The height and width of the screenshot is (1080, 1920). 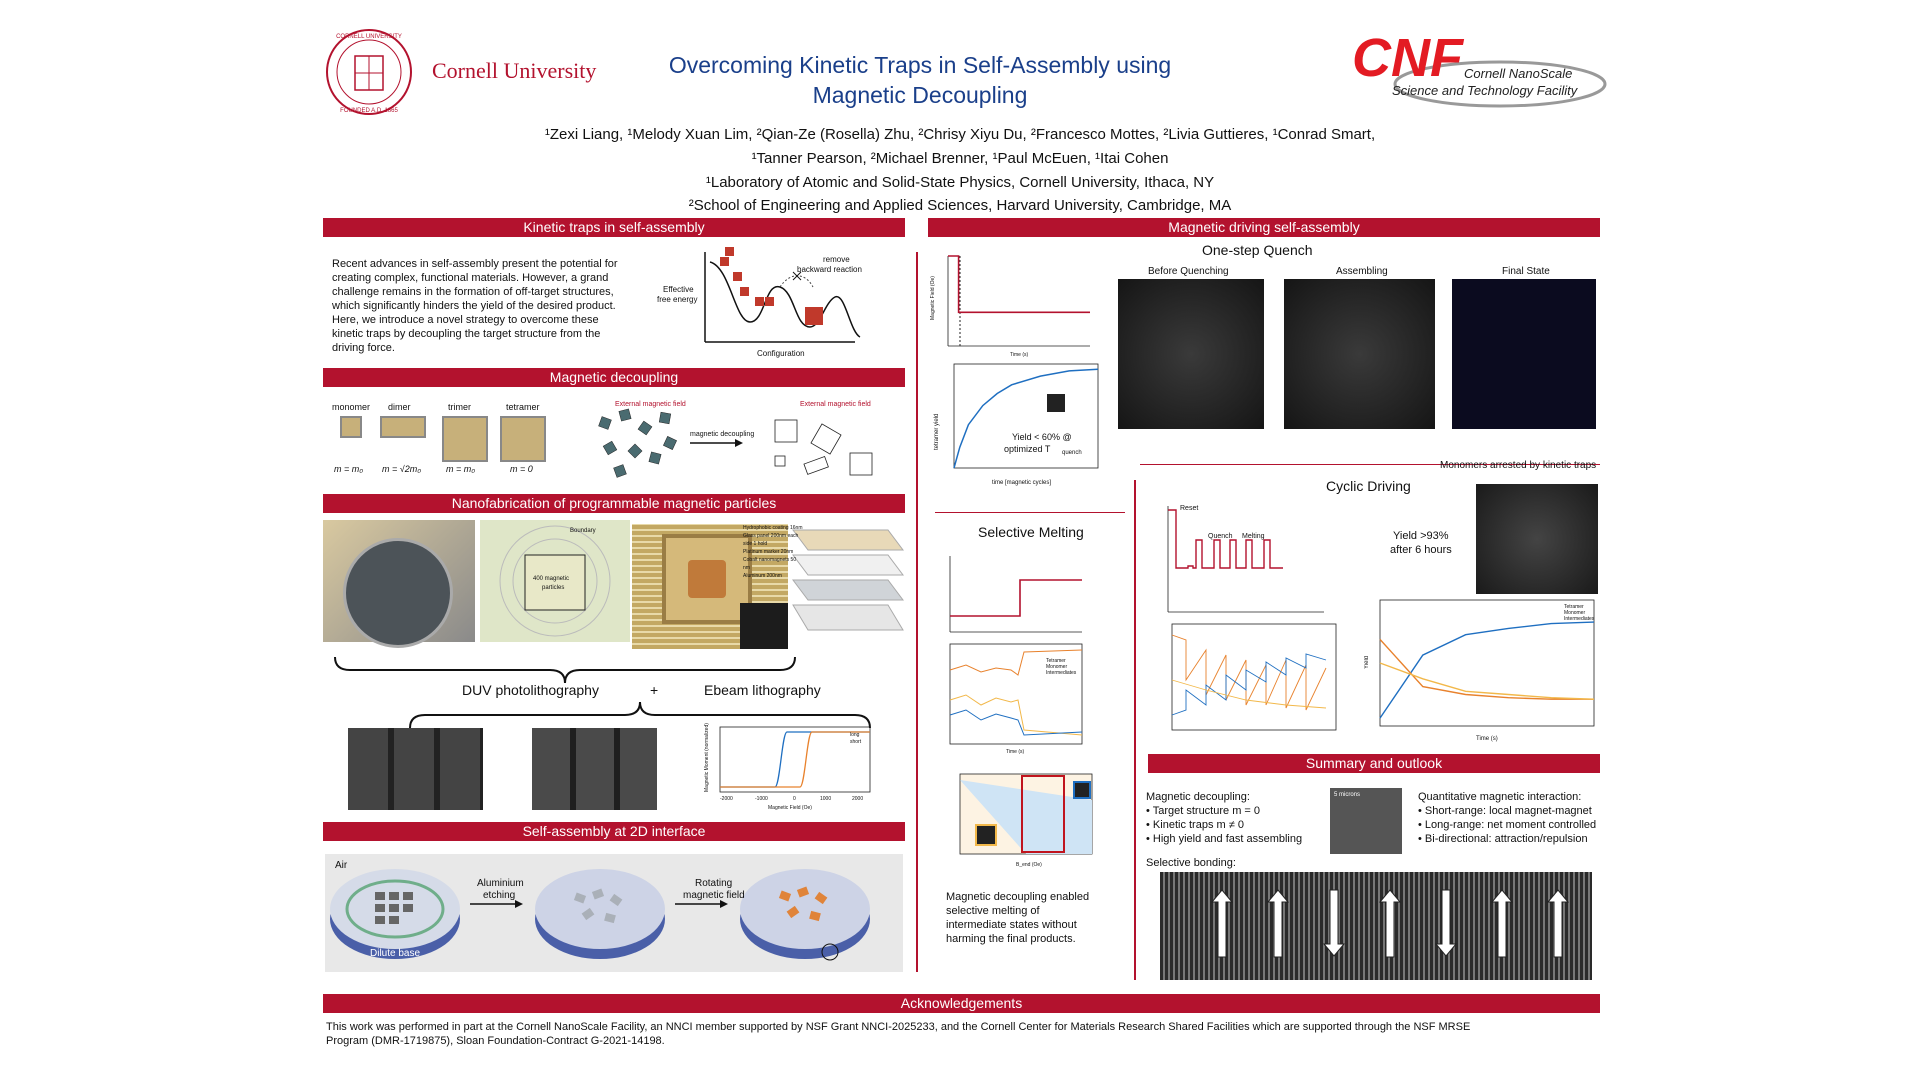 What do you see at coordinates (1370, 464) in the screenshot?
I see `divider-h1` at bounding box center [1370, 464].